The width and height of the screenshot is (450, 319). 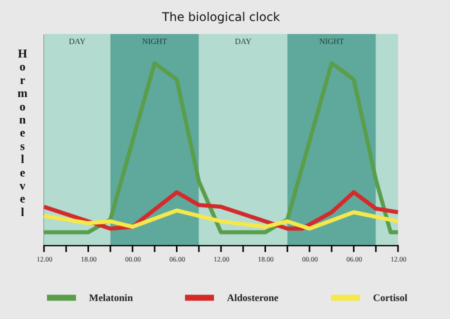 What do you see at coordinates (253, 298) in the screenshot?
I see `legend-label: Aldosterone` at bounding box center [253, 298].